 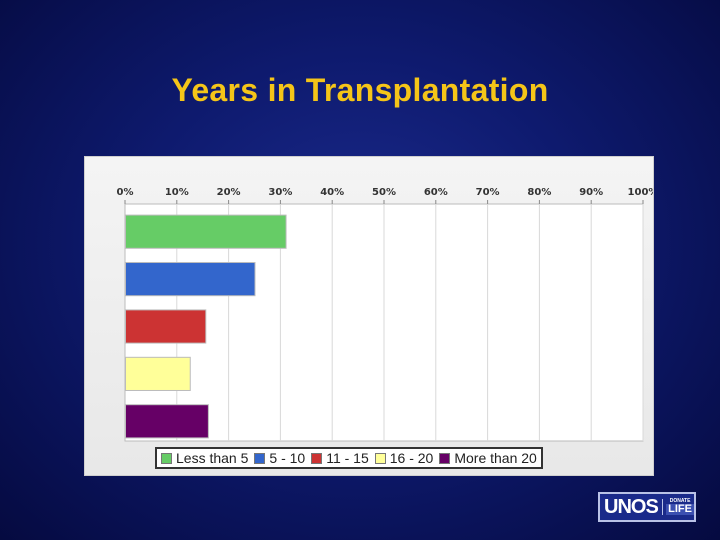 I want to click on x-tick-label: 10%, so click(x=177, y=192).